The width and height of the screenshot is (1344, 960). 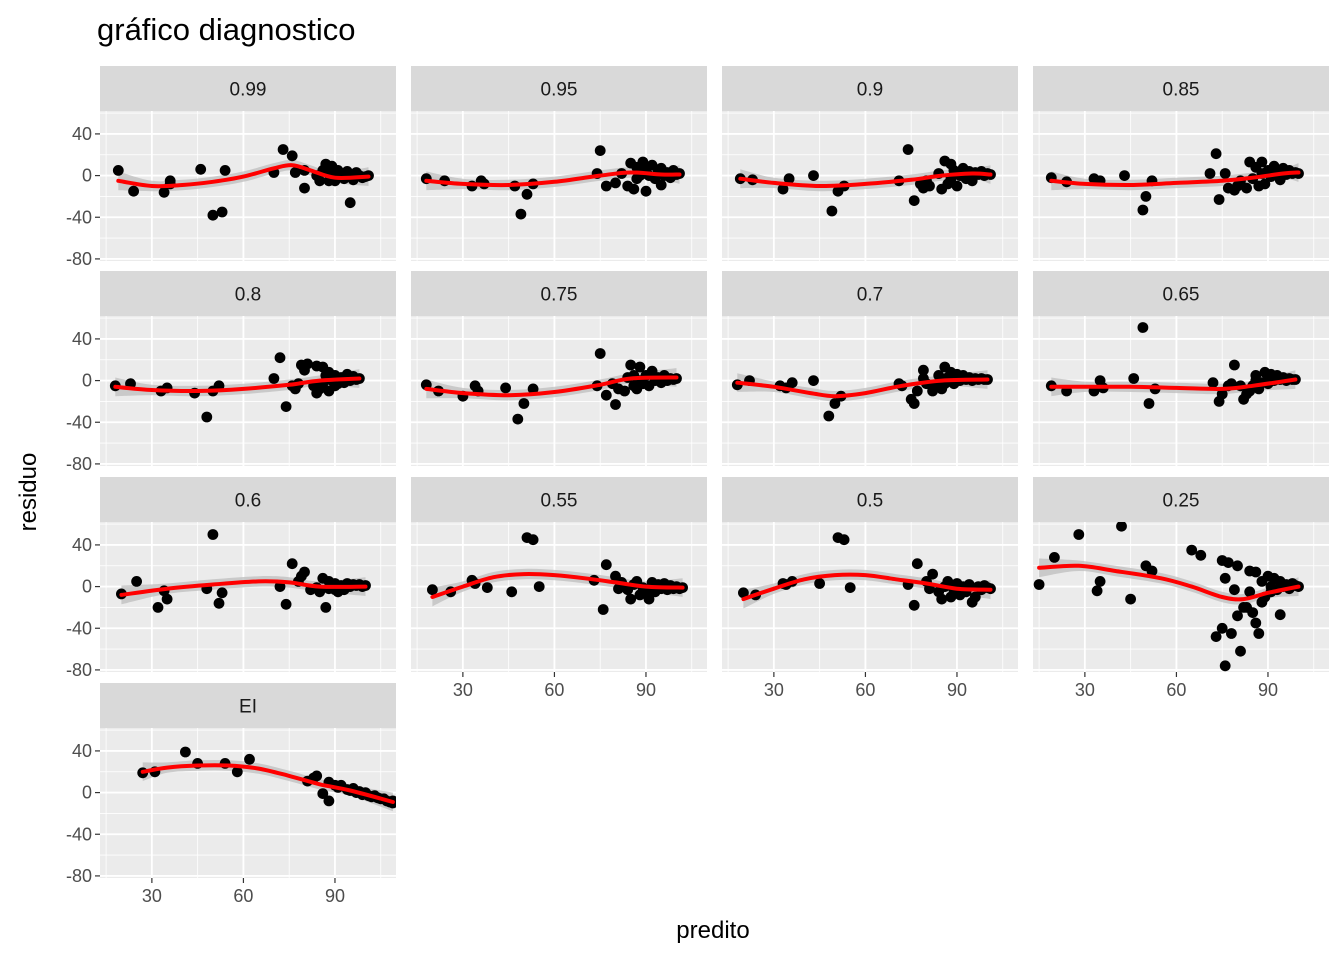 I want to click on facet-label: 0.8, so click(x=248, y=295).